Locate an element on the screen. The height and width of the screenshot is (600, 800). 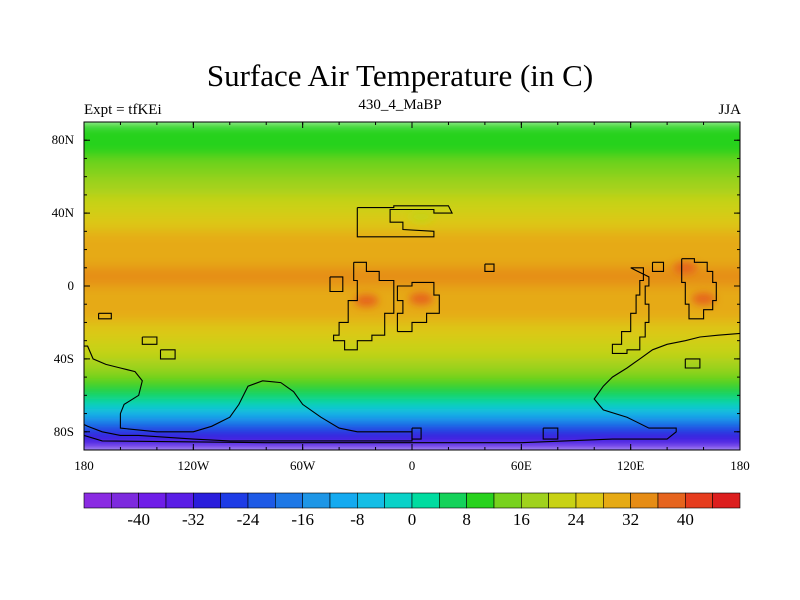
colorbar-label: -24 is located at coordinates (248, 519).